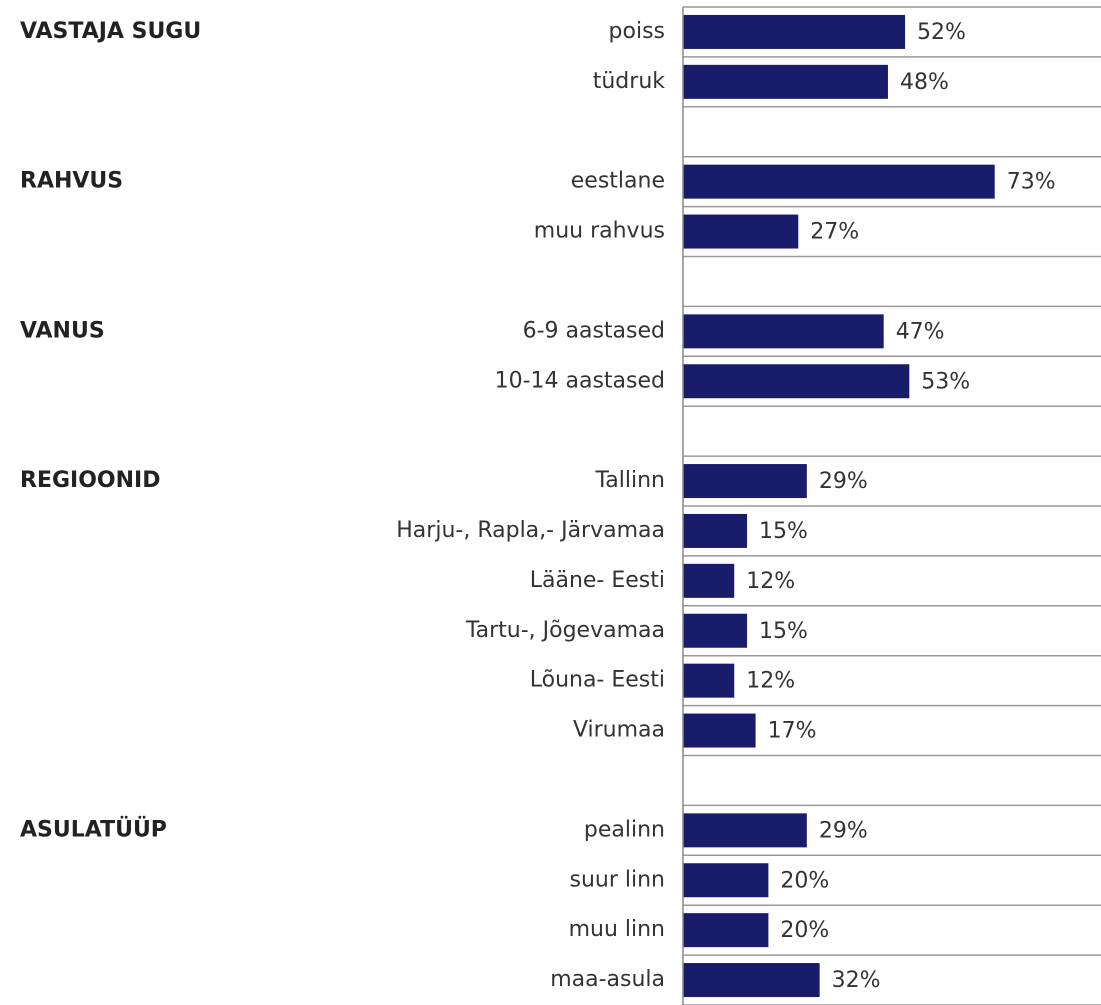 This screenshot has height=1005, width=1101. Describe the element at coordinates (629, 81) in the screenshot. I see `category-label: tüdruk` at that location.